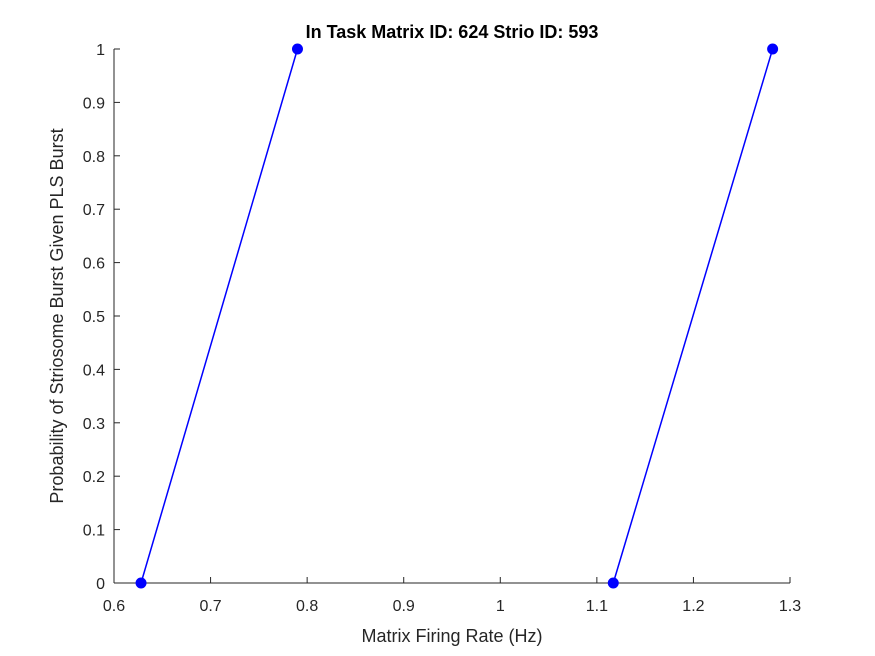  Describe the element at coordinates (94, 477) in the screenshot. I see `y-tick-label: 0.2` at that location.